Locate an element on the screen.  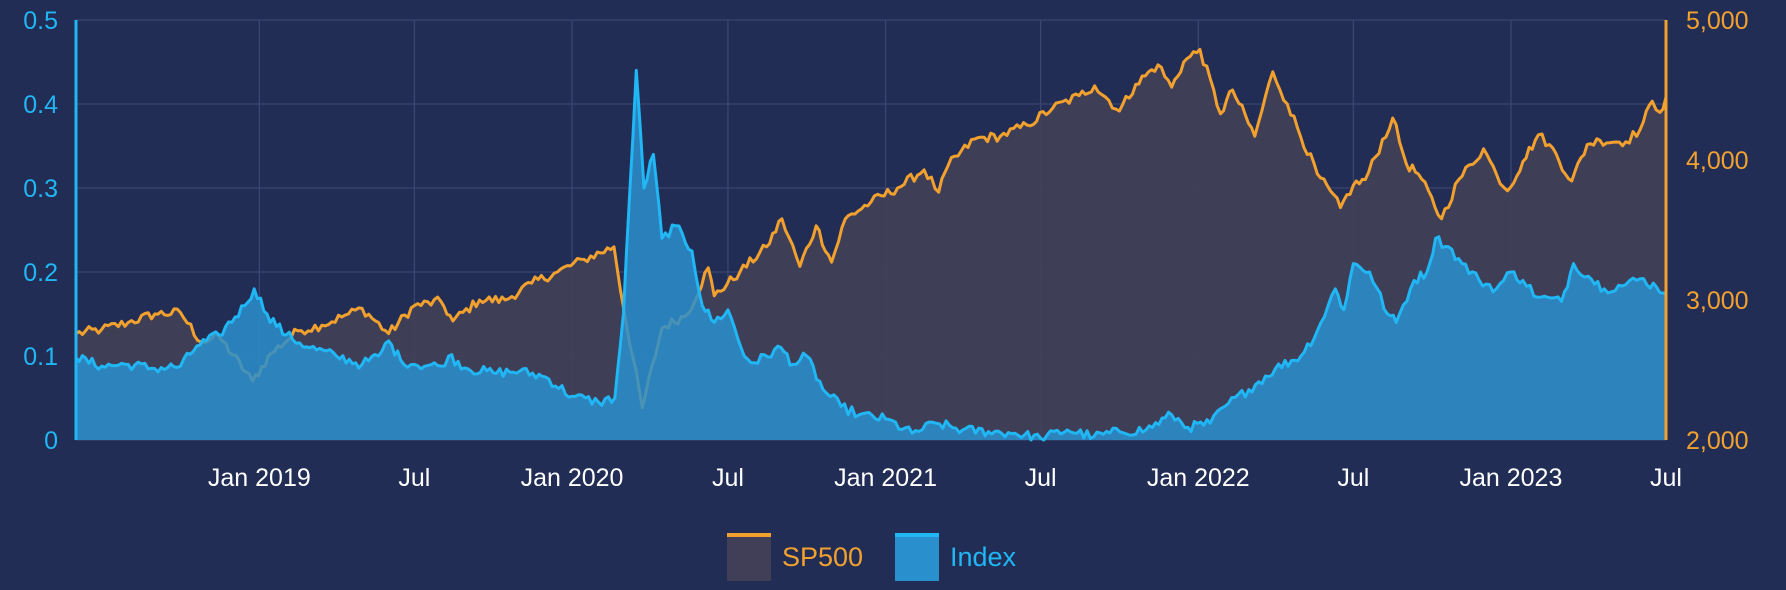
right-axis-tick-label: 3,000 is located at coordinates (1717, 301).